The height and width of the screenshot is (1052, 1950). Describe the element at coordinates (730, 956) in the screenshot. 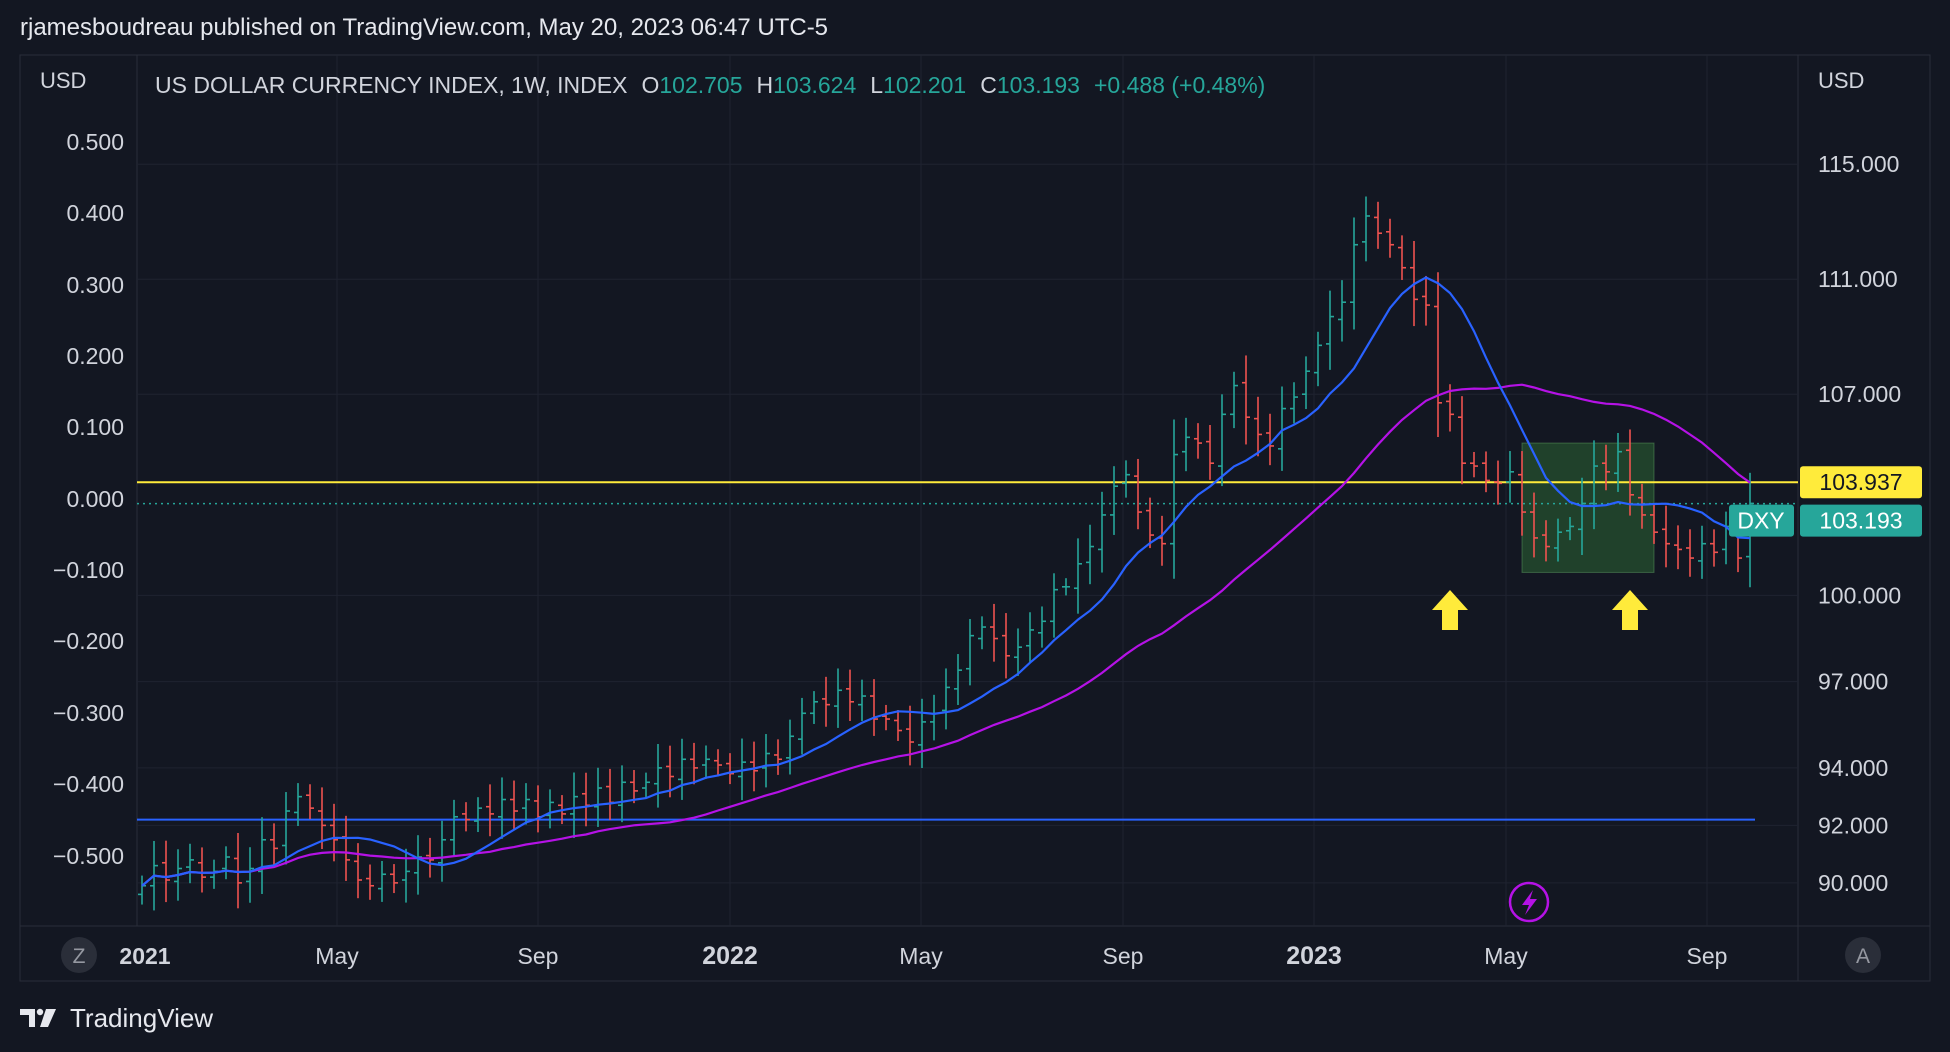

I see `x-tick: 2022` at that location.